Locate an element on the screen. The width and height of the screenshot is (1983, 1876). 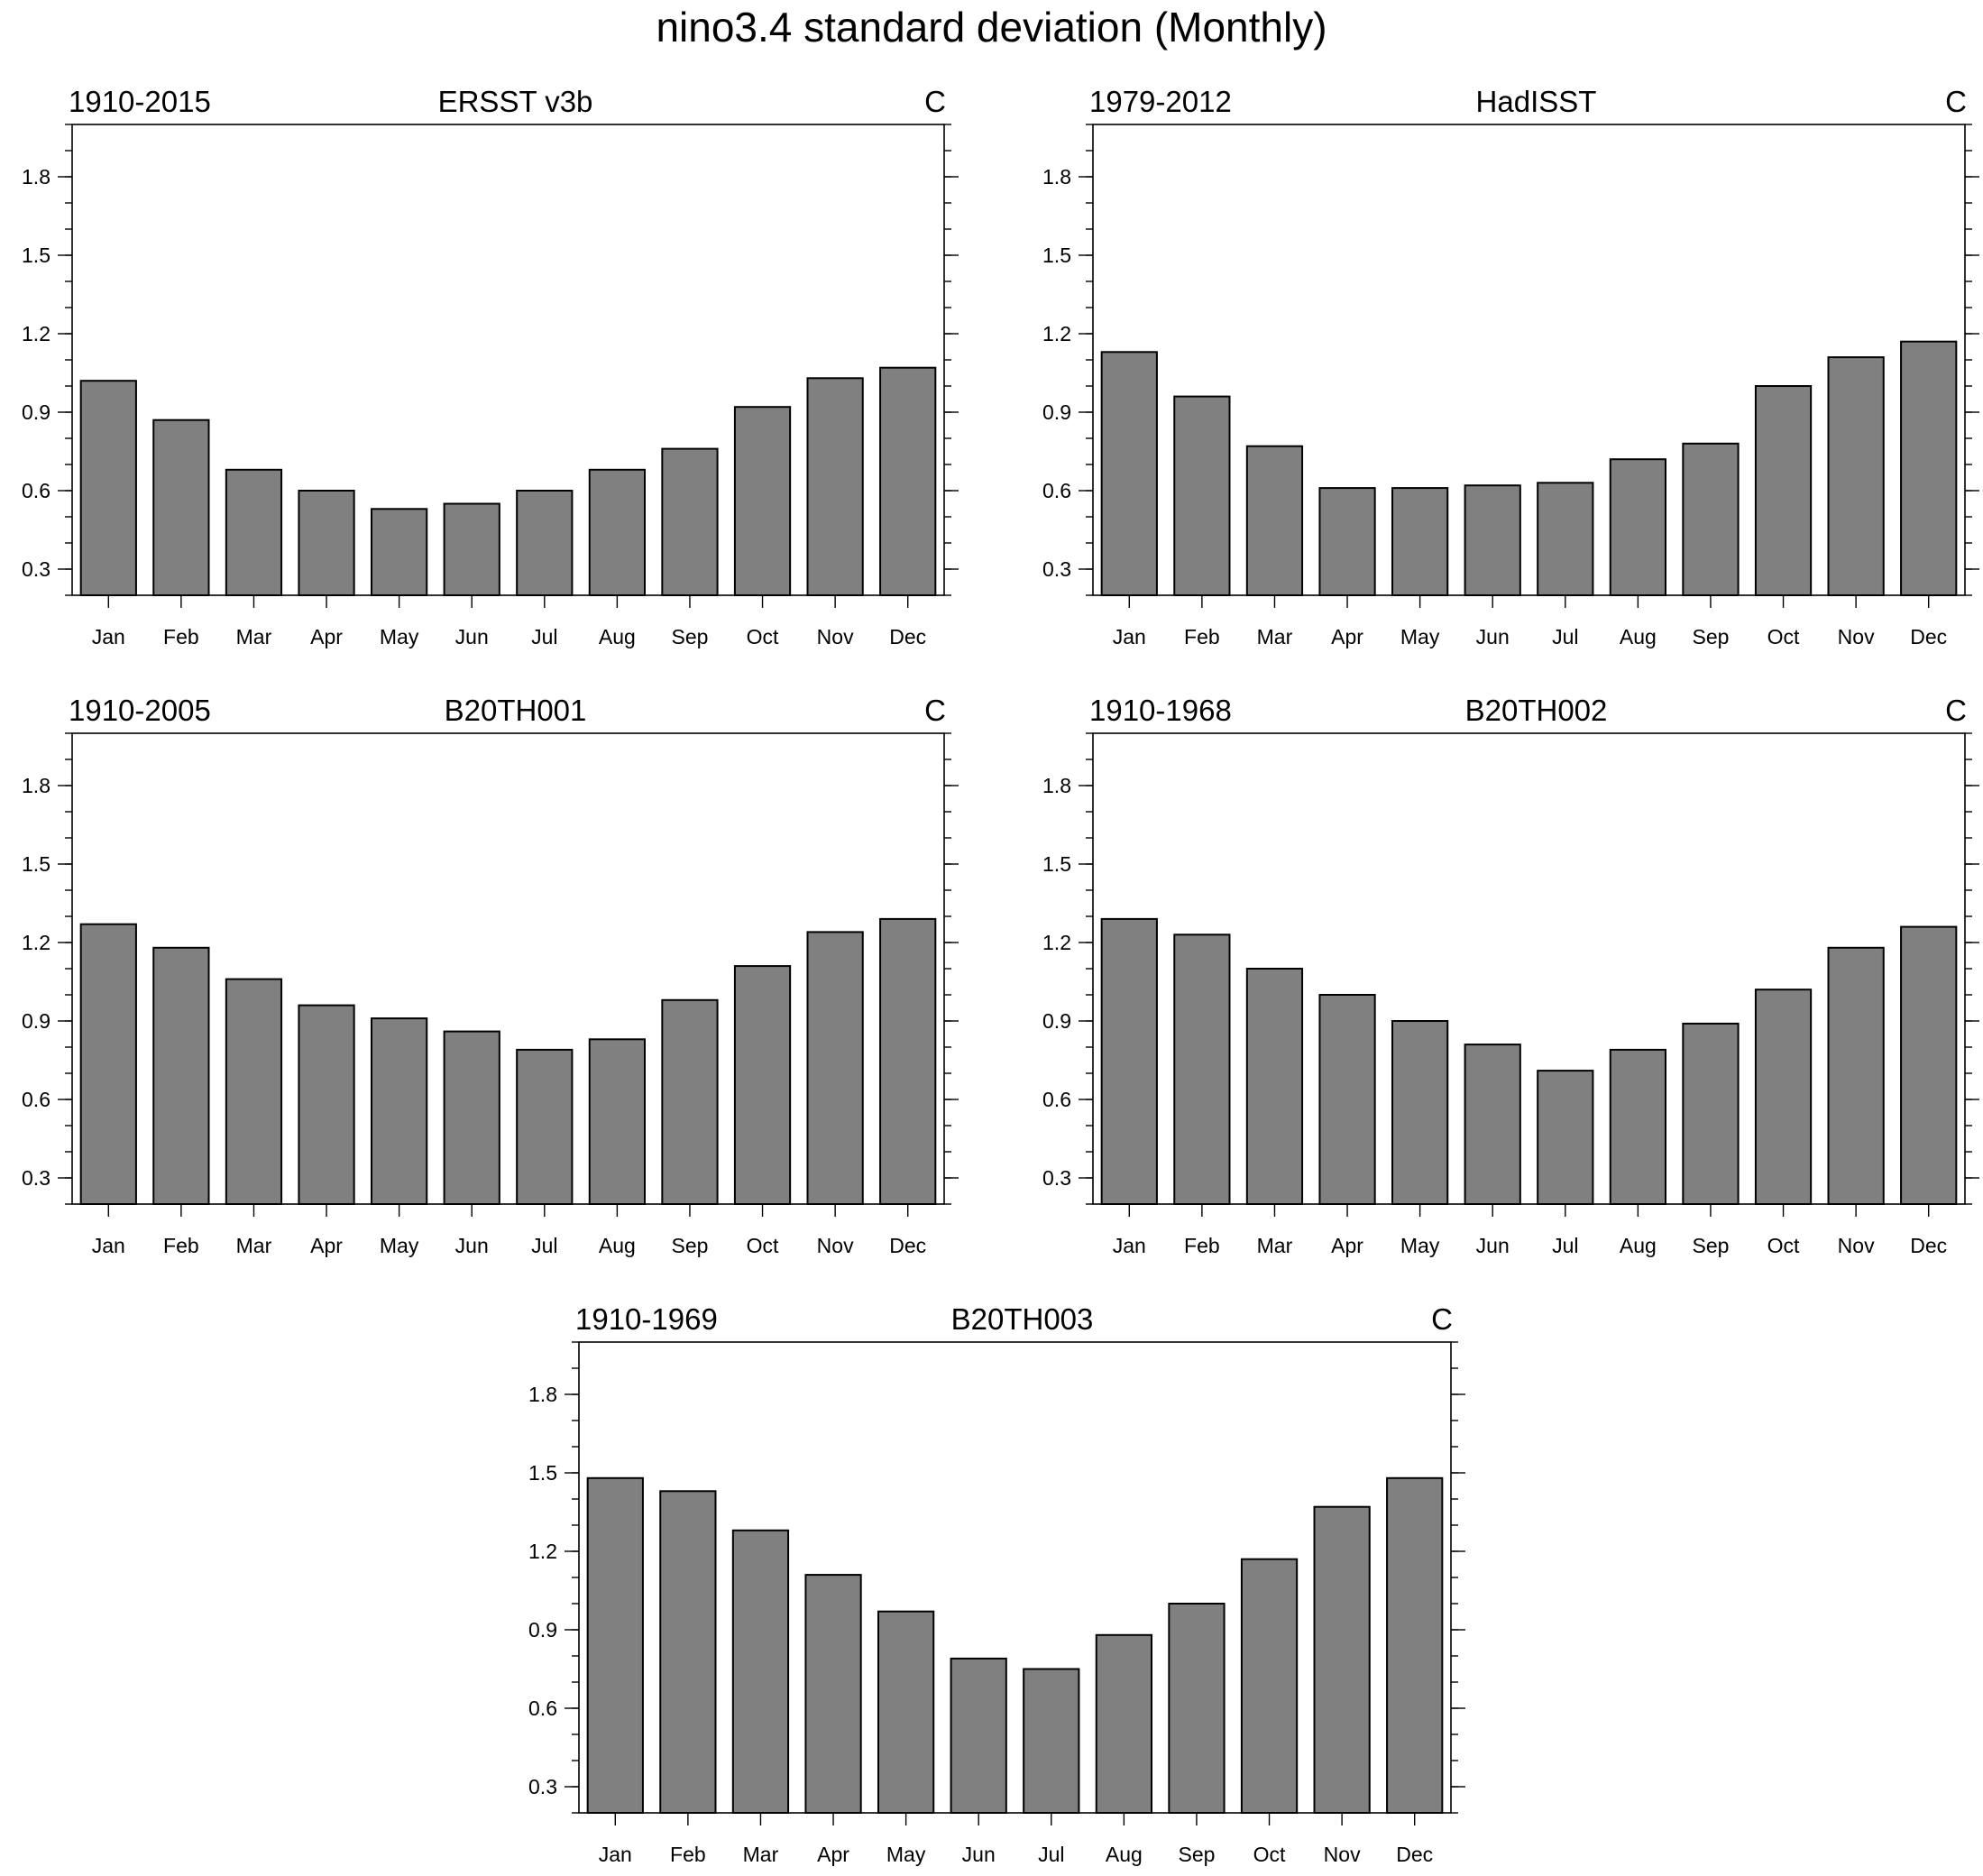
chart-0-xtick-label-jul: Jul is located at coordinates (544, 636).